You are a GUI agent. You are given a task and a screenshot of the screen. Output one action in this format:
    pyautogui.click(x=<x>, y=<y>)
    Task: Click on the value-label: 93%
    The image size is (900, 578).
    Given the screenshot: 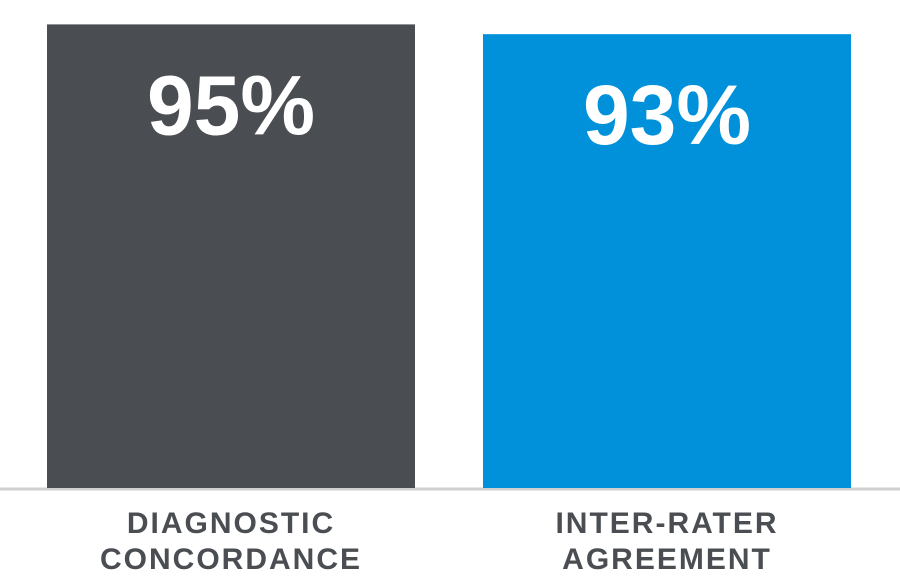 What is the action you would take?
    pyautogui.click(x=667, y=115)
    